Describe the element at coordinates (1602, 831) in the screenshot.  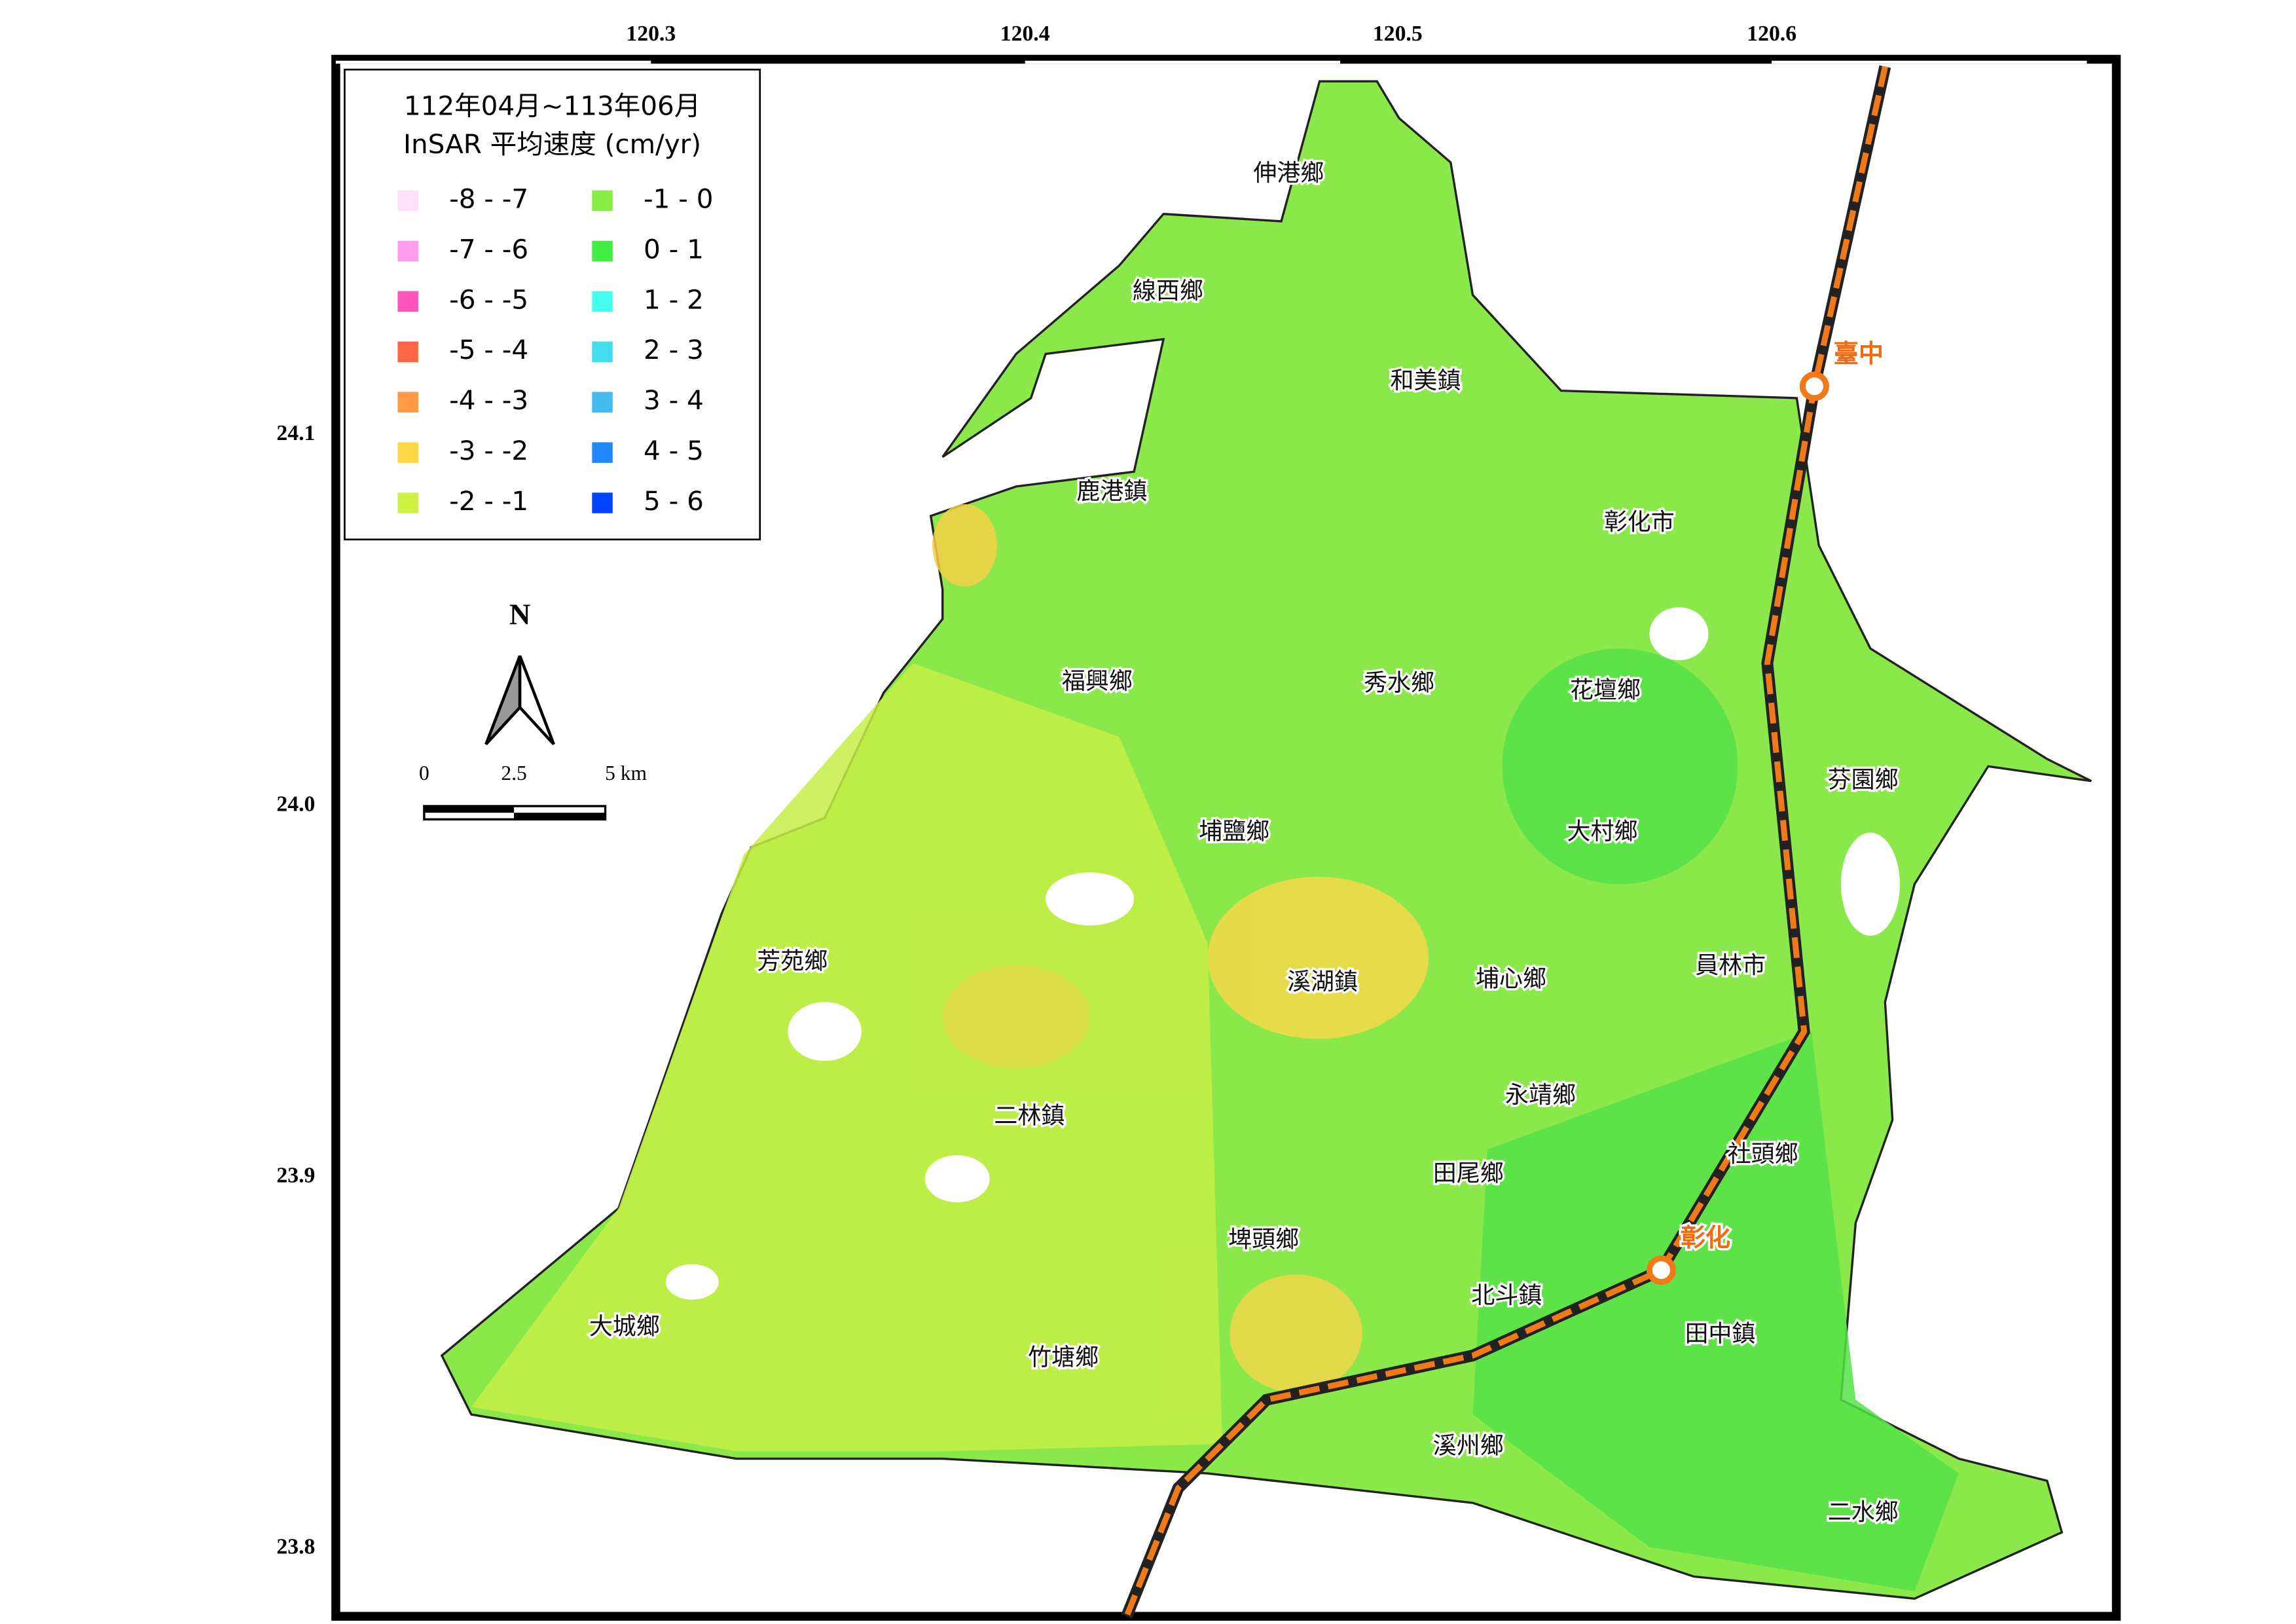
I see `township-label: 大村鄉` at that location.